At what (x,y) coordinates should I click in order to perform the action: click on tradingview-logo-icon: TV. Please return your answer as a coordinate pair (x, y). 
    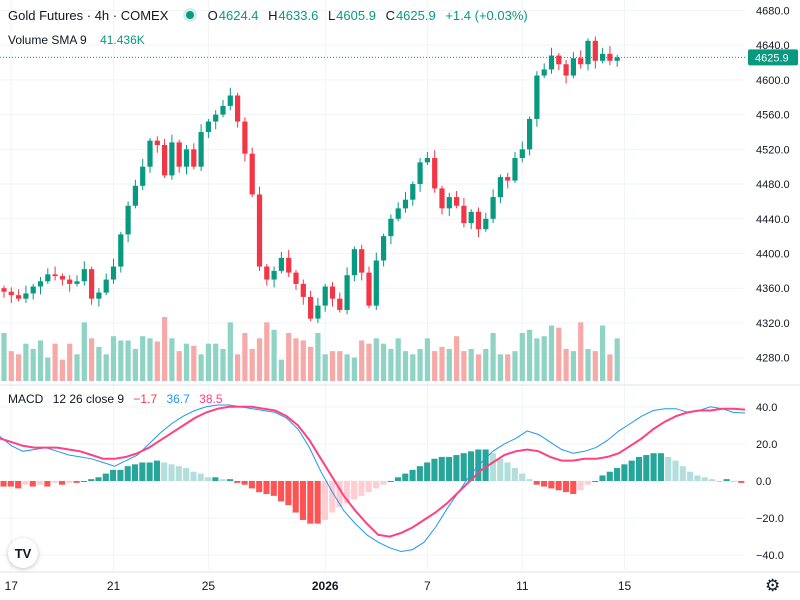
    Looking at the image, I should click on (23, 553).